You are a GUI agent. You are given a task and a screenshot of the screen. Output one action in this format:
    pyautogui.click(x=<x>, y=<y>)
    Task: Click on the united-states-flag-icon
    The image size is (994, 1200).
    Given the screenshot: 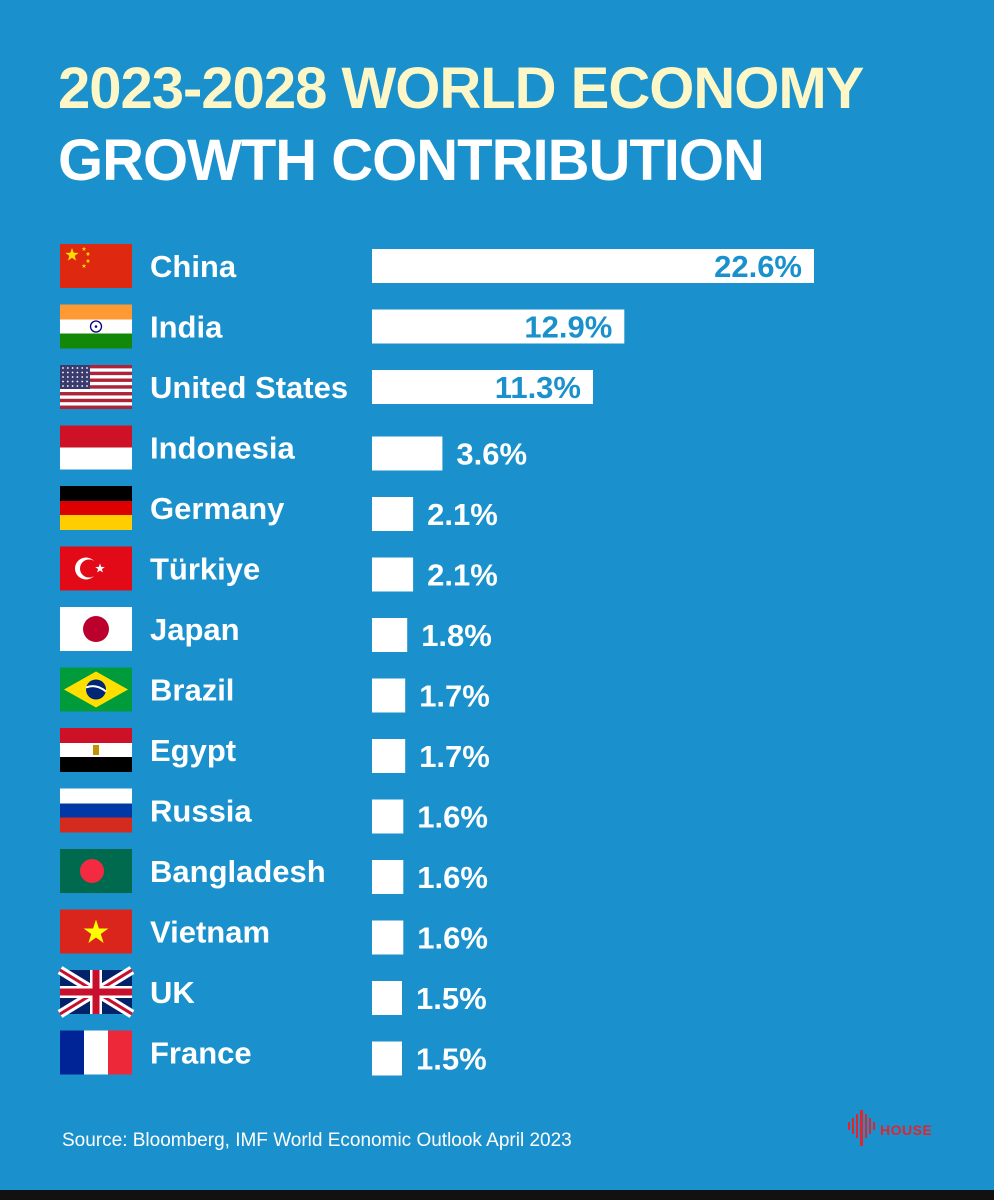 What is the action you would take?
    pyautogui.click(x=96, y=387)
    